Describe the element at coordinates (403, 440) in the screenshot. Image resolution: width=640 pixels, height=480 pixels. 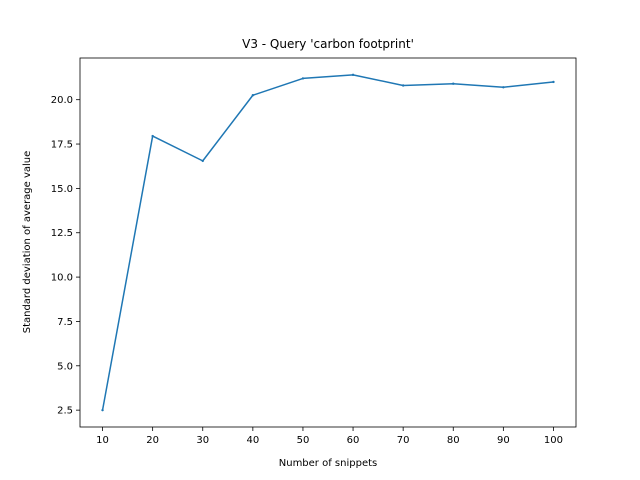
I see `x-tick-label: 70` at that location.